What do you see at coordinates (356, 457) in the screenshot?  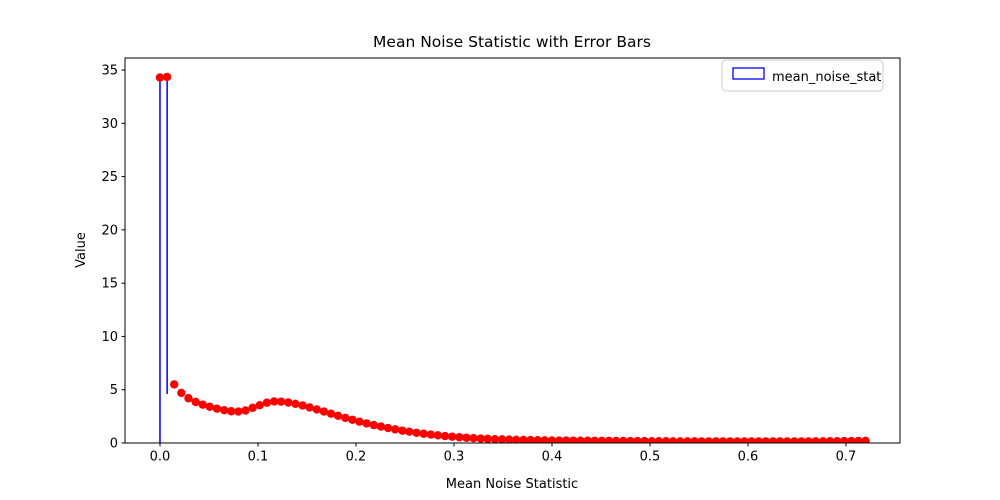 I see `x-tick-label: 0.2` at bounding box center [356, 457].